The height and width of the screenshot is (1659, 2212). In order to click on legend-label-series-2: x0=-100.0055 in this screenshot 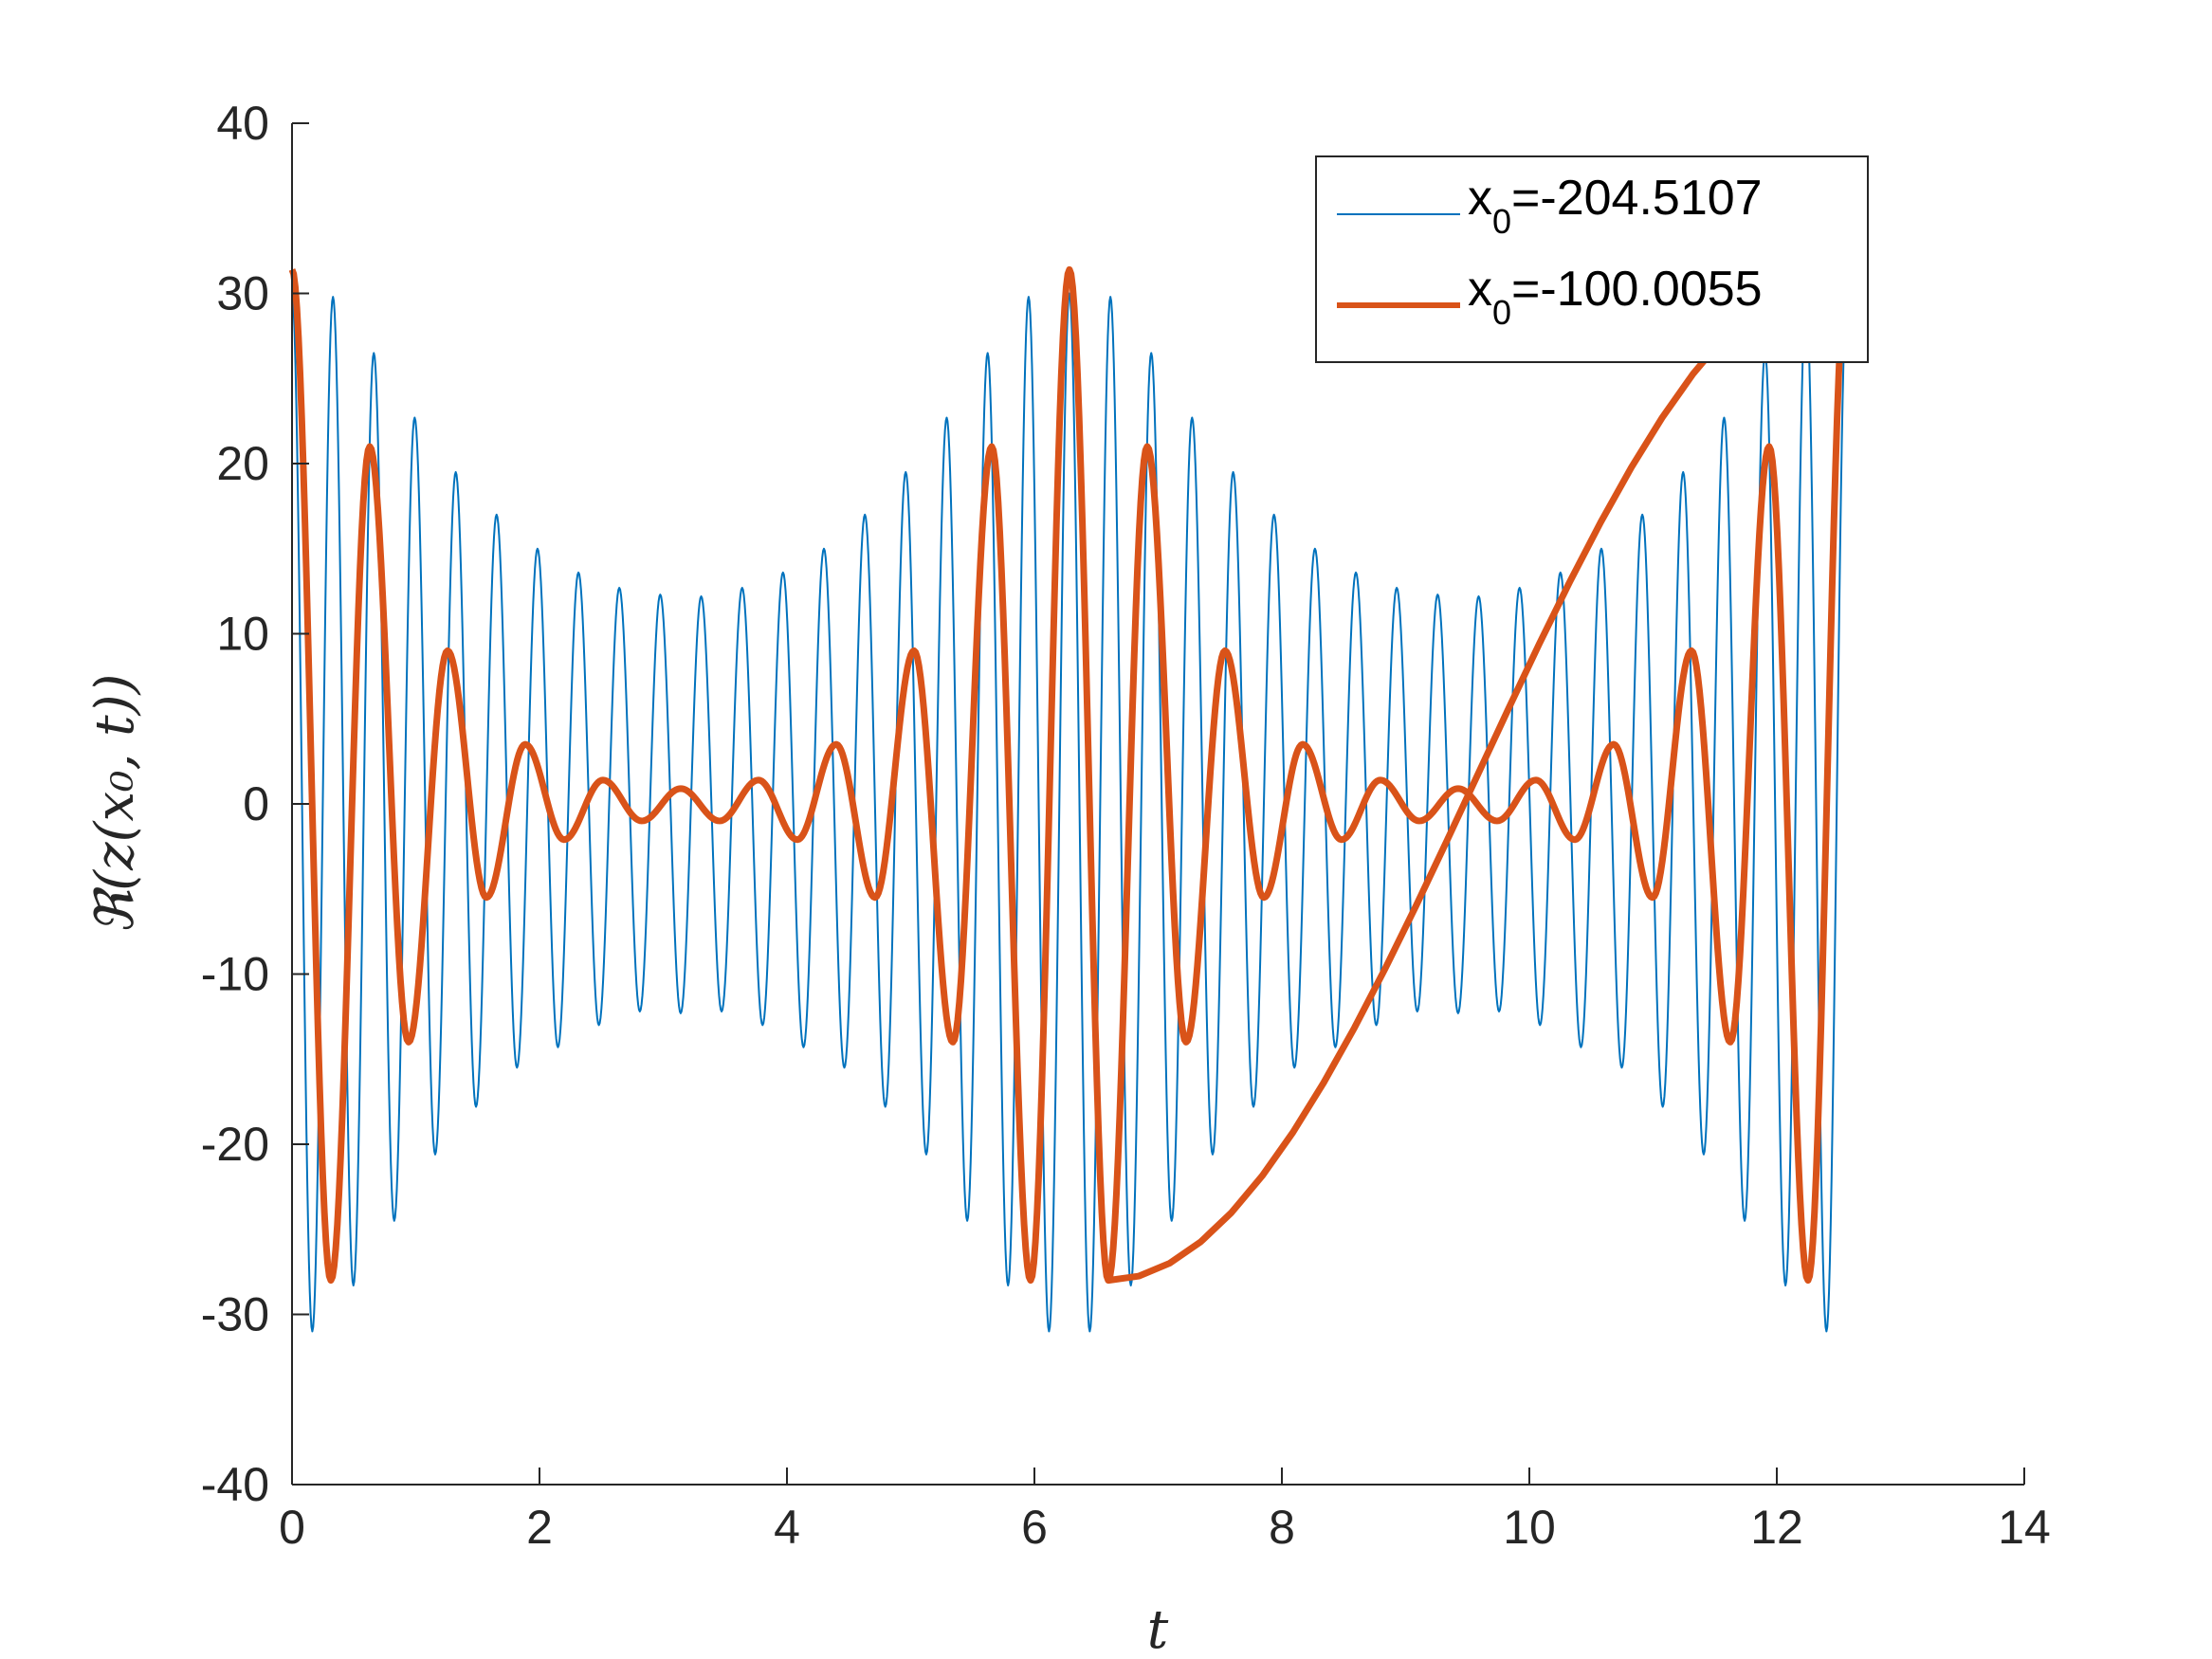, I will do `click(1615, 297)`.